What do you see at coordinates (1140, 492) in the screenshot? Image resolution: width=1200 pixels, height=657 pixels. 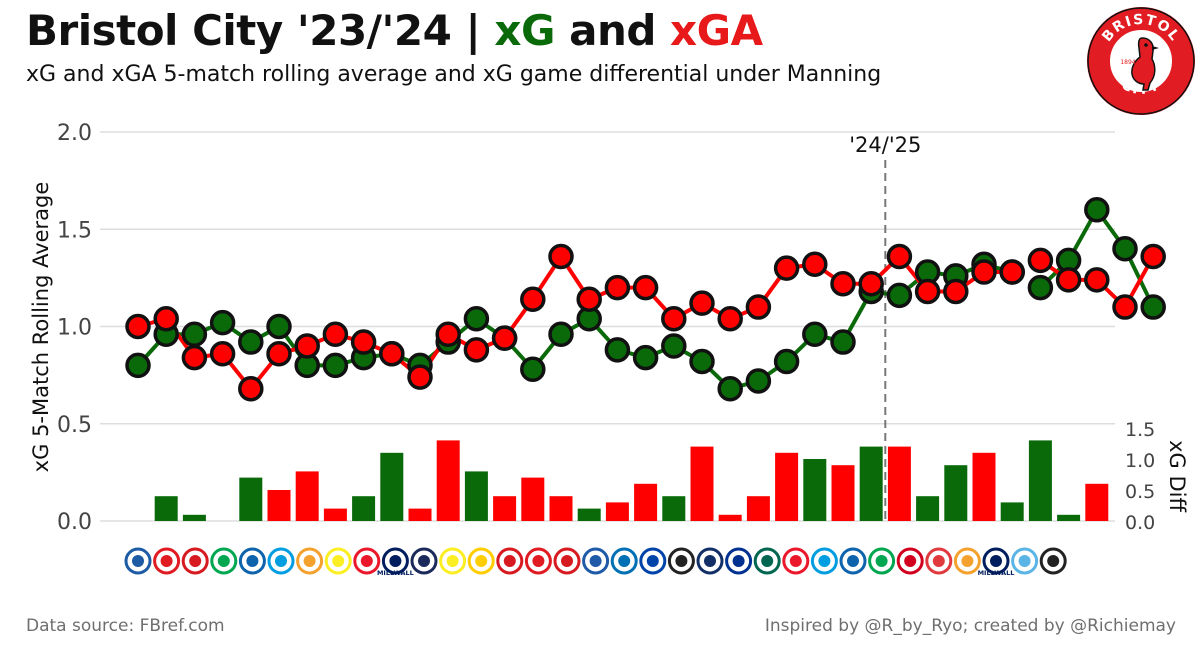 I see `y2-tick-label: 0.5` at bounding box center [1140, 492].